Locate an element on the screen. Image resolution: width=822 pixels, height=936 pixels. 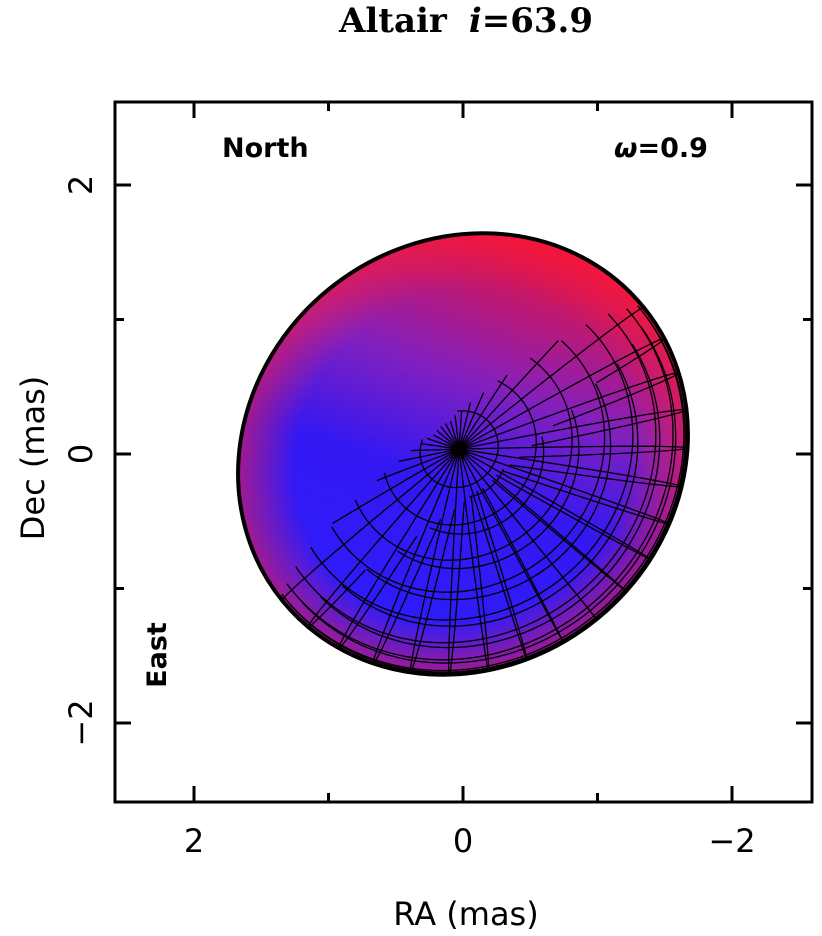
x-tick-label: 0 is located at coordinates (463, 841).